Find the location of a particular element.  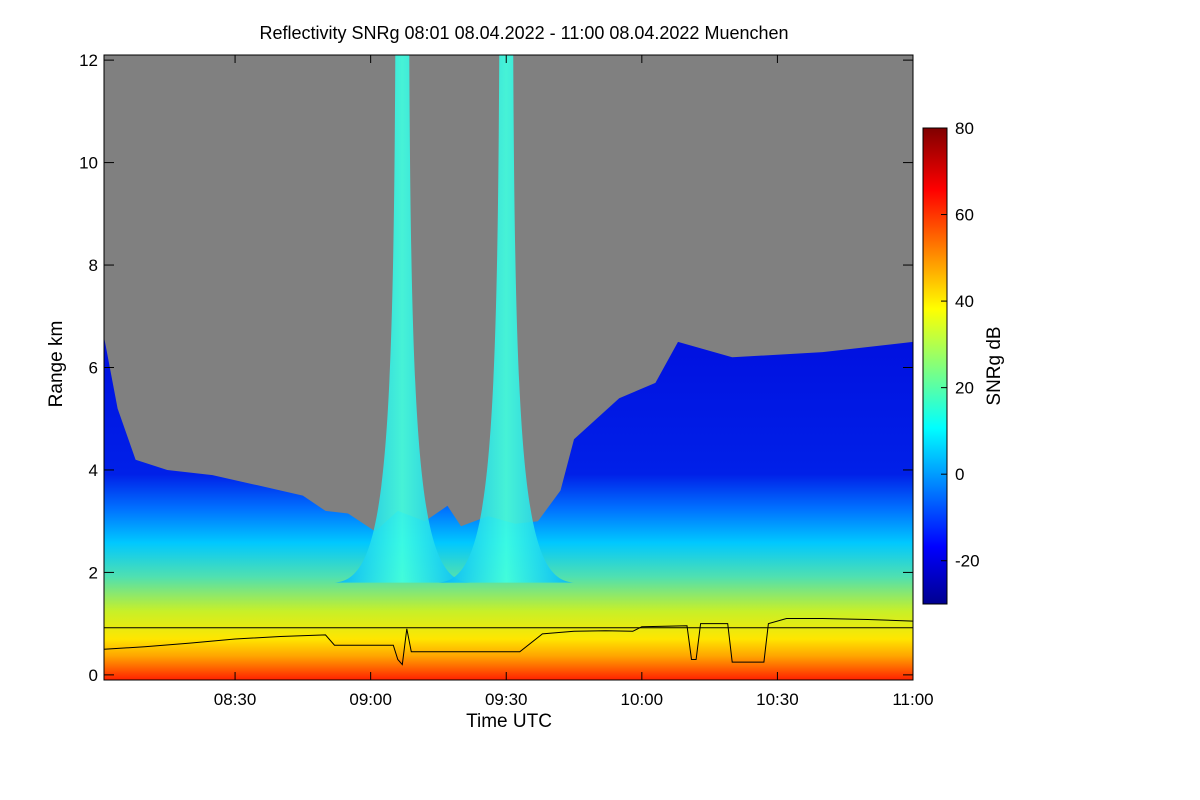

plume-layer is located at coordinates (454, 319).